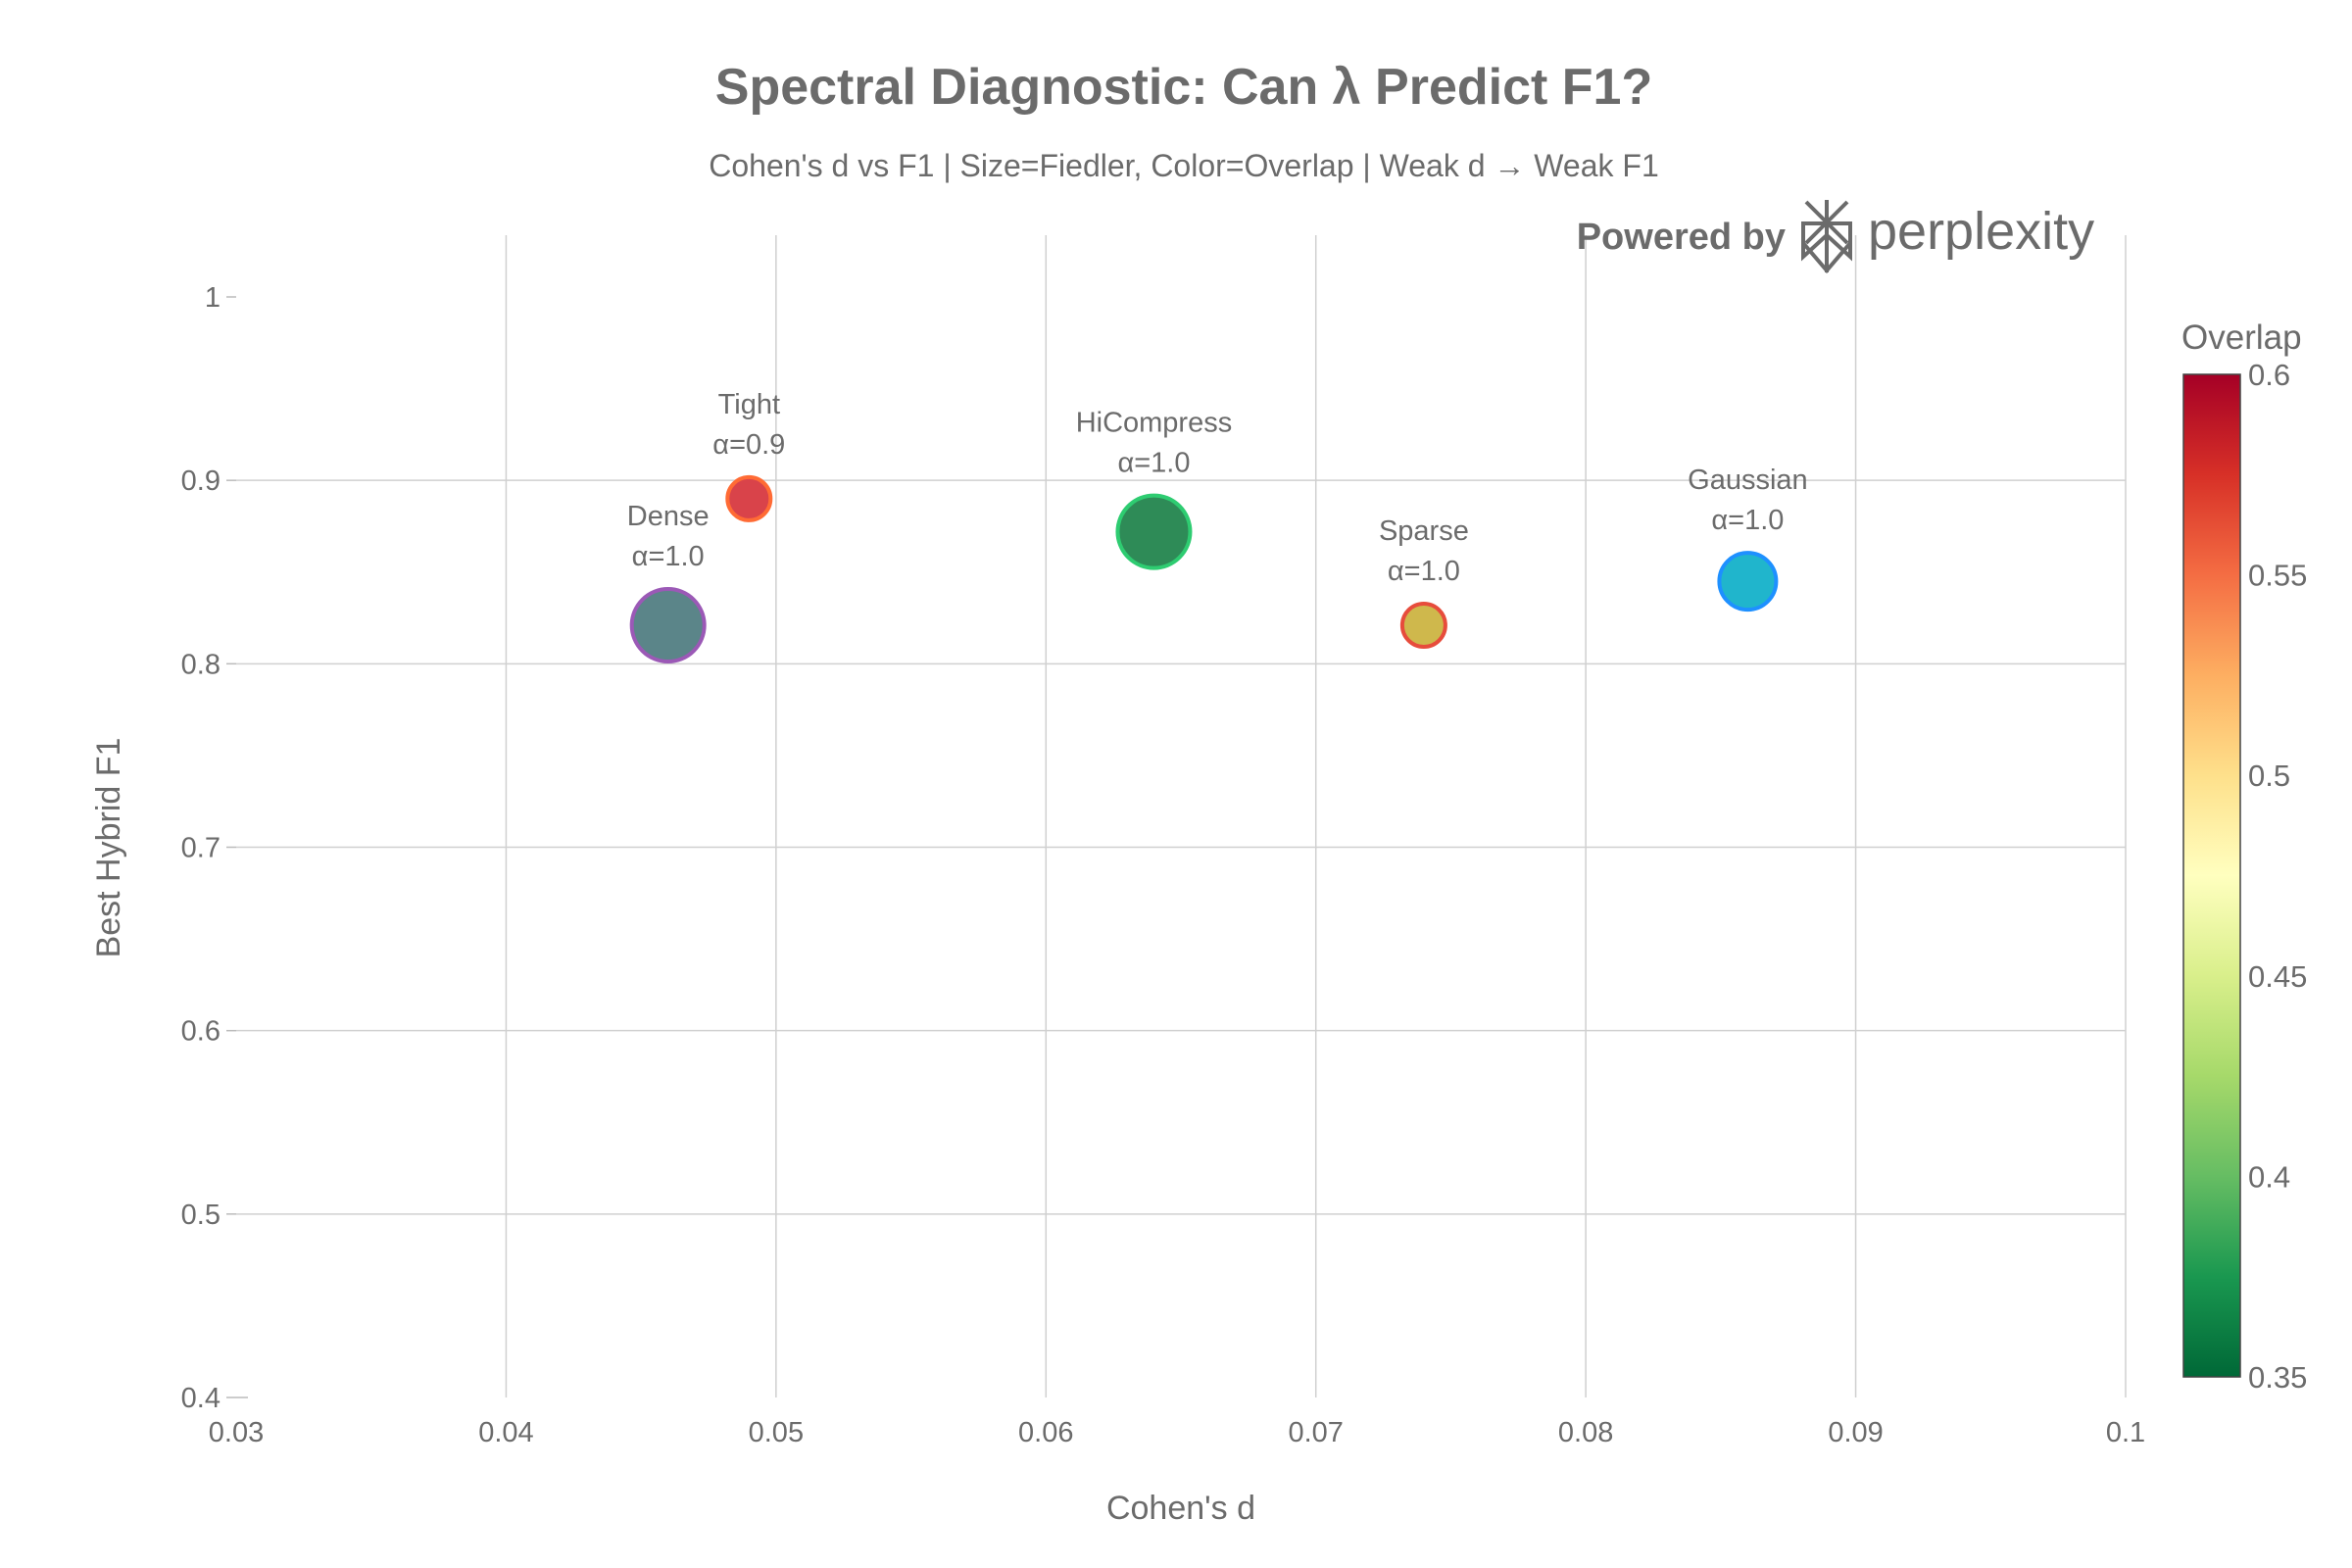  What do you see at coordinates (2241, 337) in the screenshot?
I see `colorbar-title: Overlap` at bounding box center [2241, 337].